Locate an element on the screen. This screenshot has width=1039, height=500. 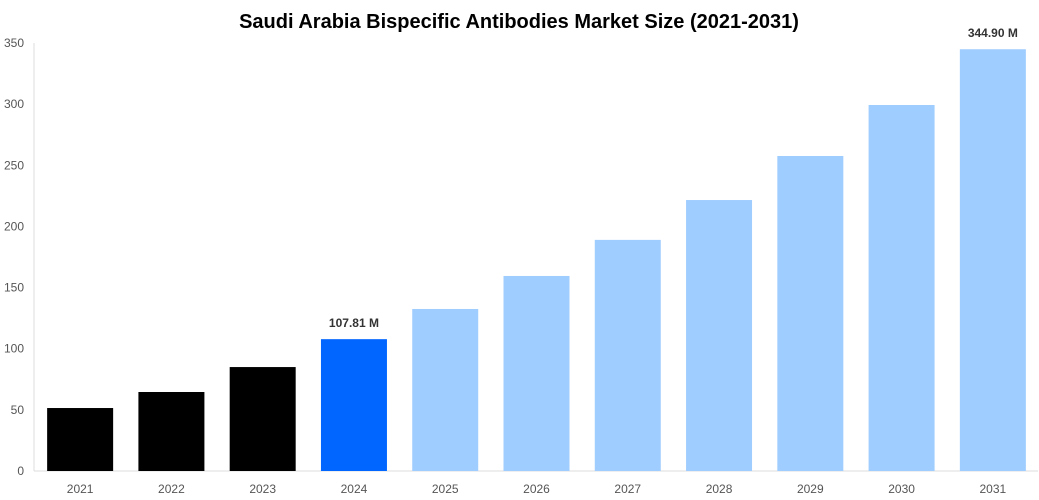
bar-2021 is located at coordinates (80, 439).